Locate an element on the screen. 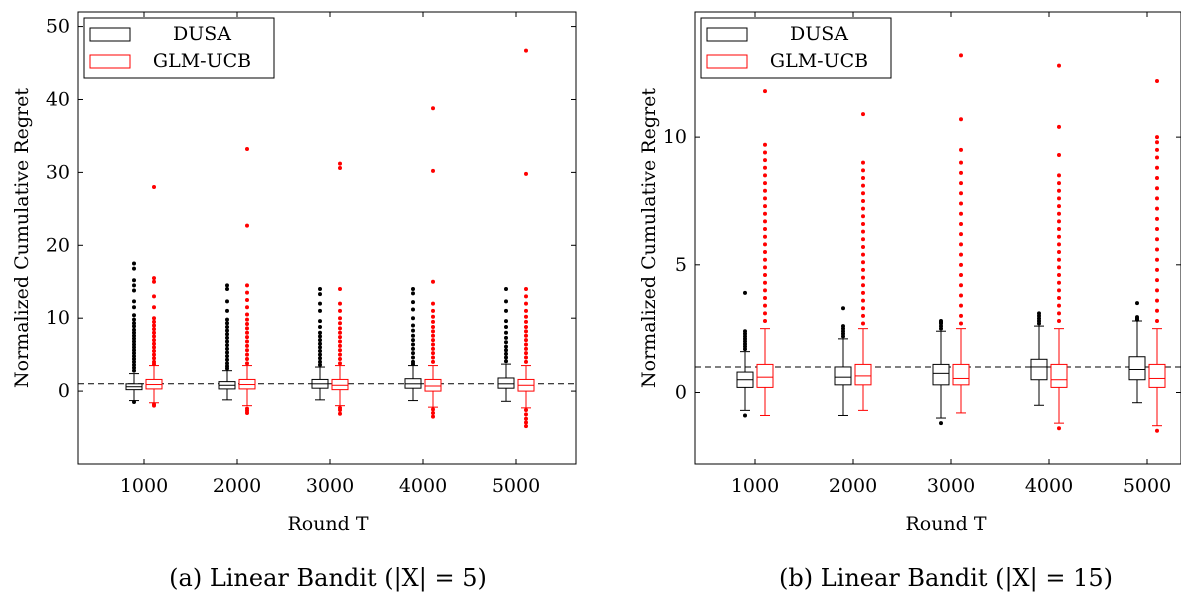 The height and width of the screenshot is (597, 1181). panel-a-xtick-label: 4000 is located at coordinates (423, 486).